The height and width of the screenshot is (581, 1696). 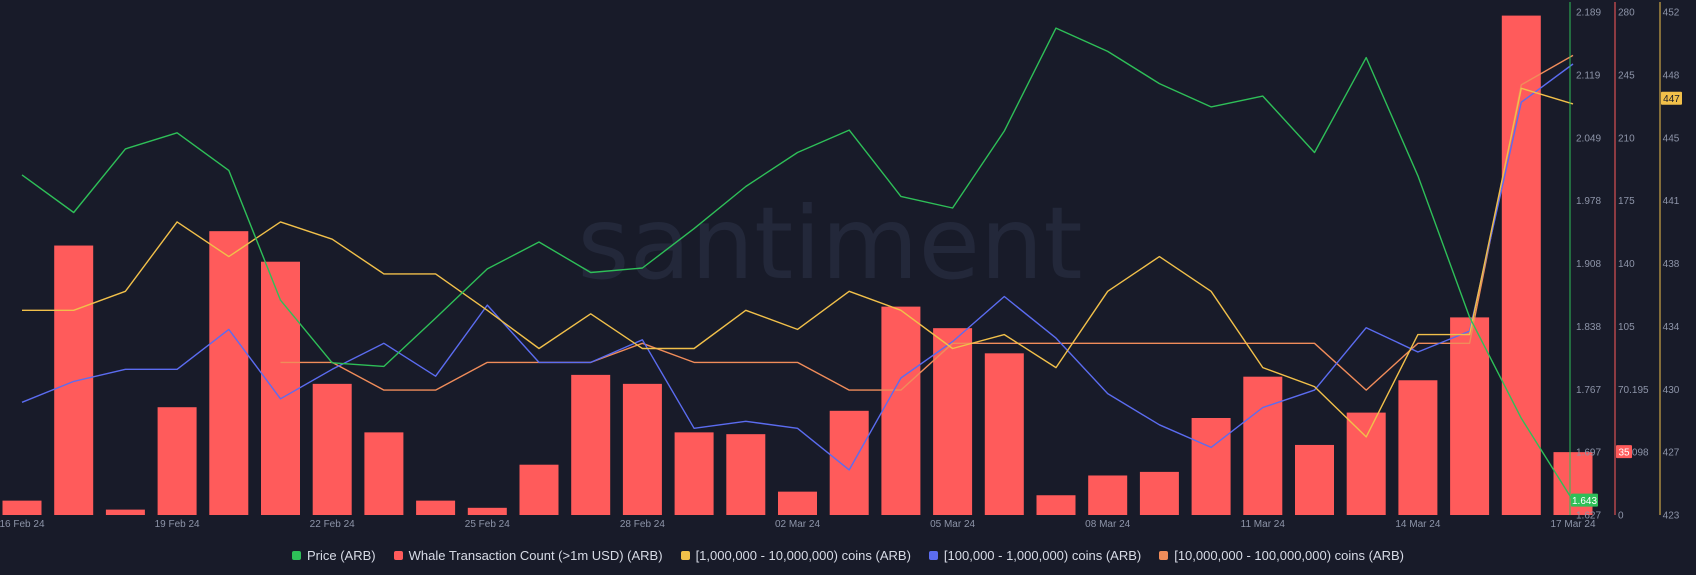 I want to click on whale-axis-tick-label: 140, so click(x=1626, y=264).